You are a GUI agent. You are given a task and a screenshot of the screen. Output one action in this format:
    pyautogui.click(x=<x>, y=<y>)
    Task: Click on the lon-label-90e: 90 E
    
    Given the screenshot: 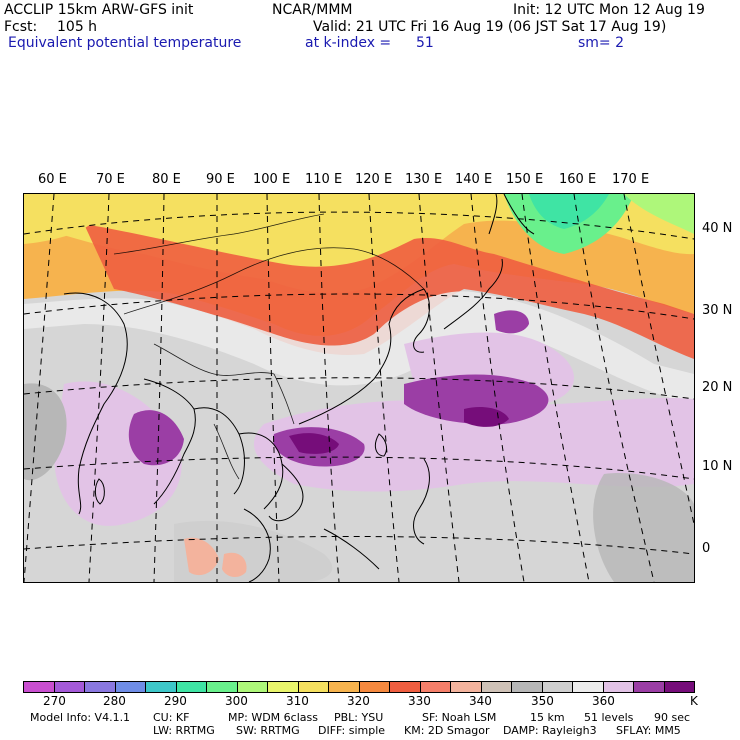 What is the action you would take?
    pyautogui.click(x=220, y=179)
    